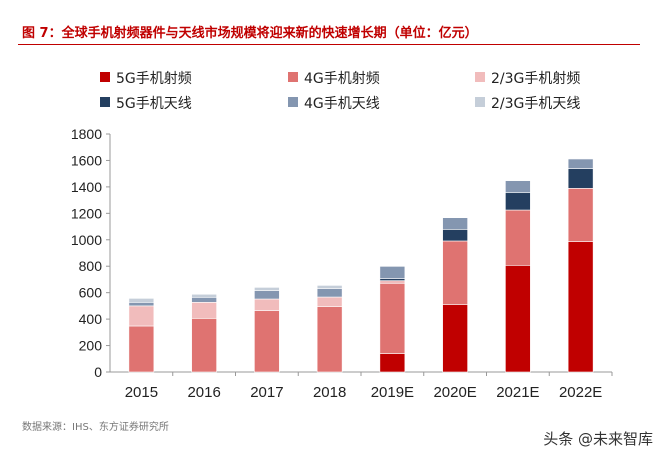 This screenshot has width=667, height=462. Describe the element at coordinates (342, 79) in the screenshot. I see `legend-label: 4G手机射频` at that location.